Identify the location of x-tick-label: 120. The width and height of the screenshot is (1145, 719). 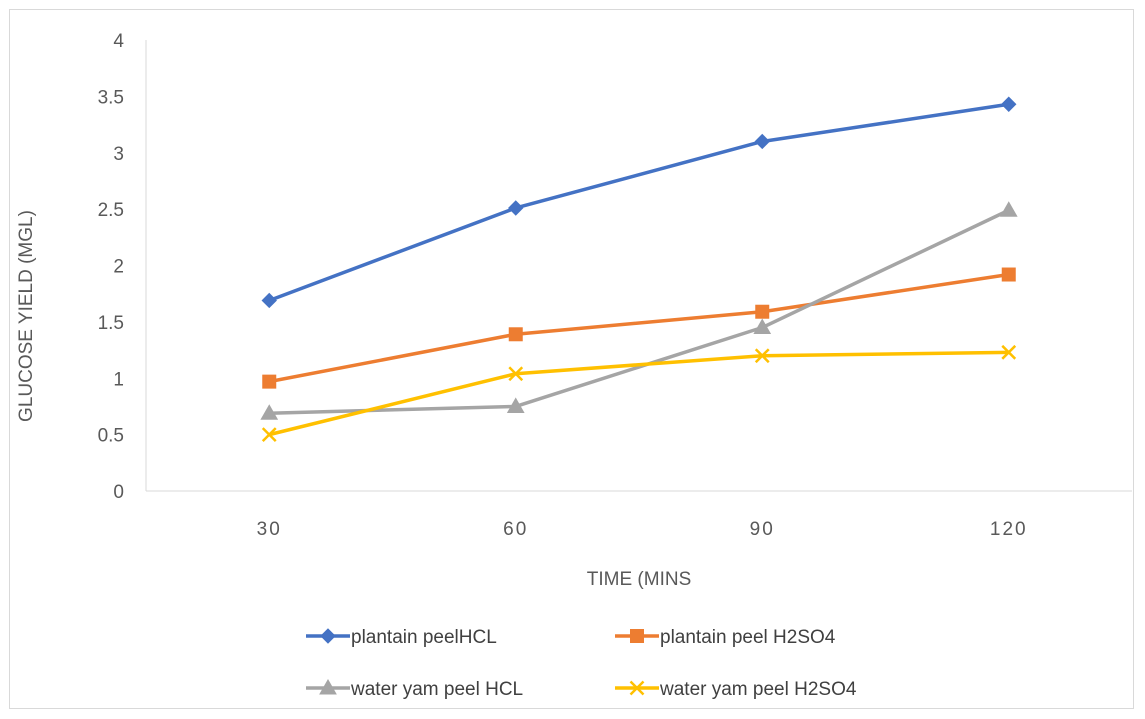
(1009, 529).